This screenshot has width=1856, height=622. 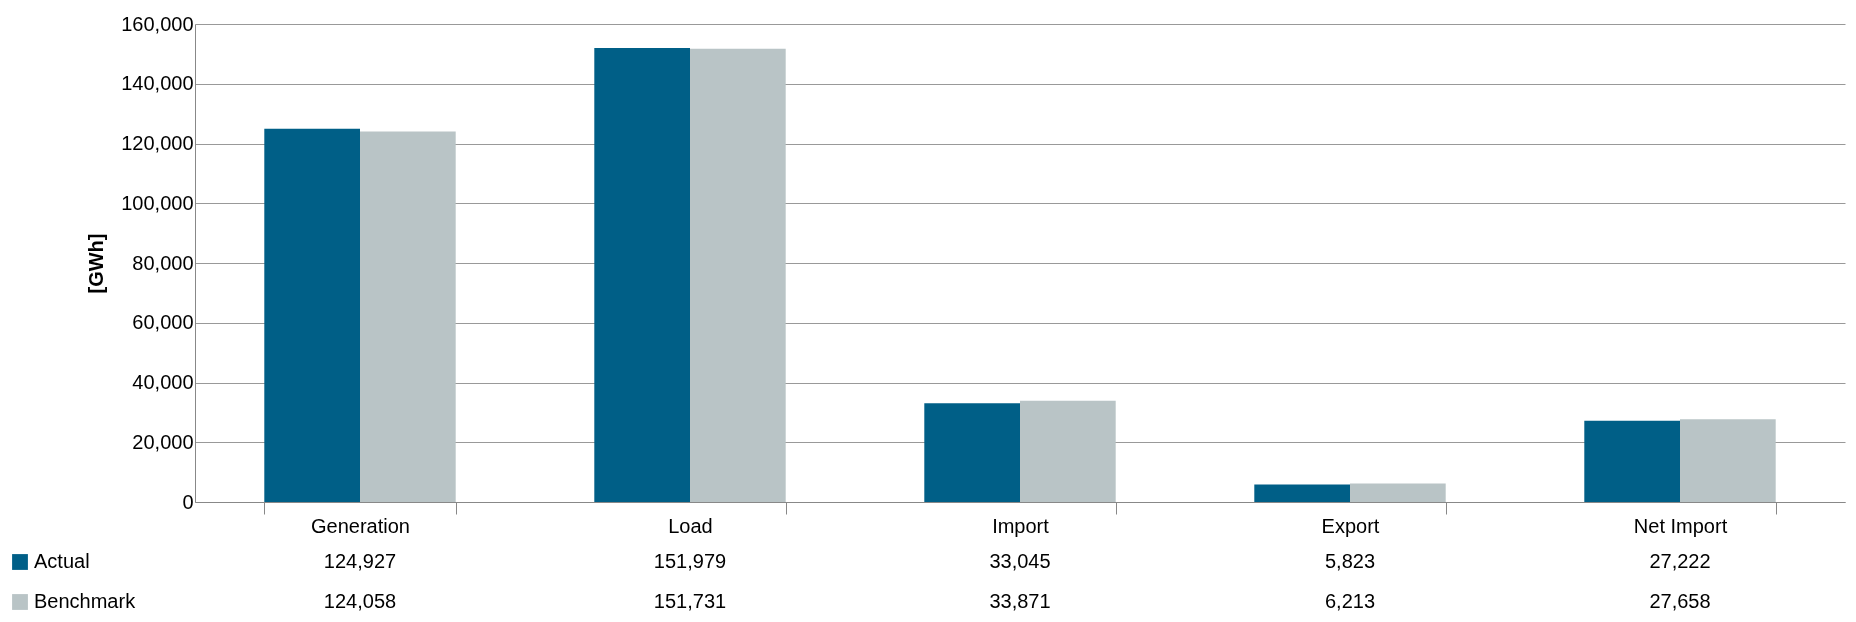 I want to click on data-label: 27,222, so click(x=1680, y=561).